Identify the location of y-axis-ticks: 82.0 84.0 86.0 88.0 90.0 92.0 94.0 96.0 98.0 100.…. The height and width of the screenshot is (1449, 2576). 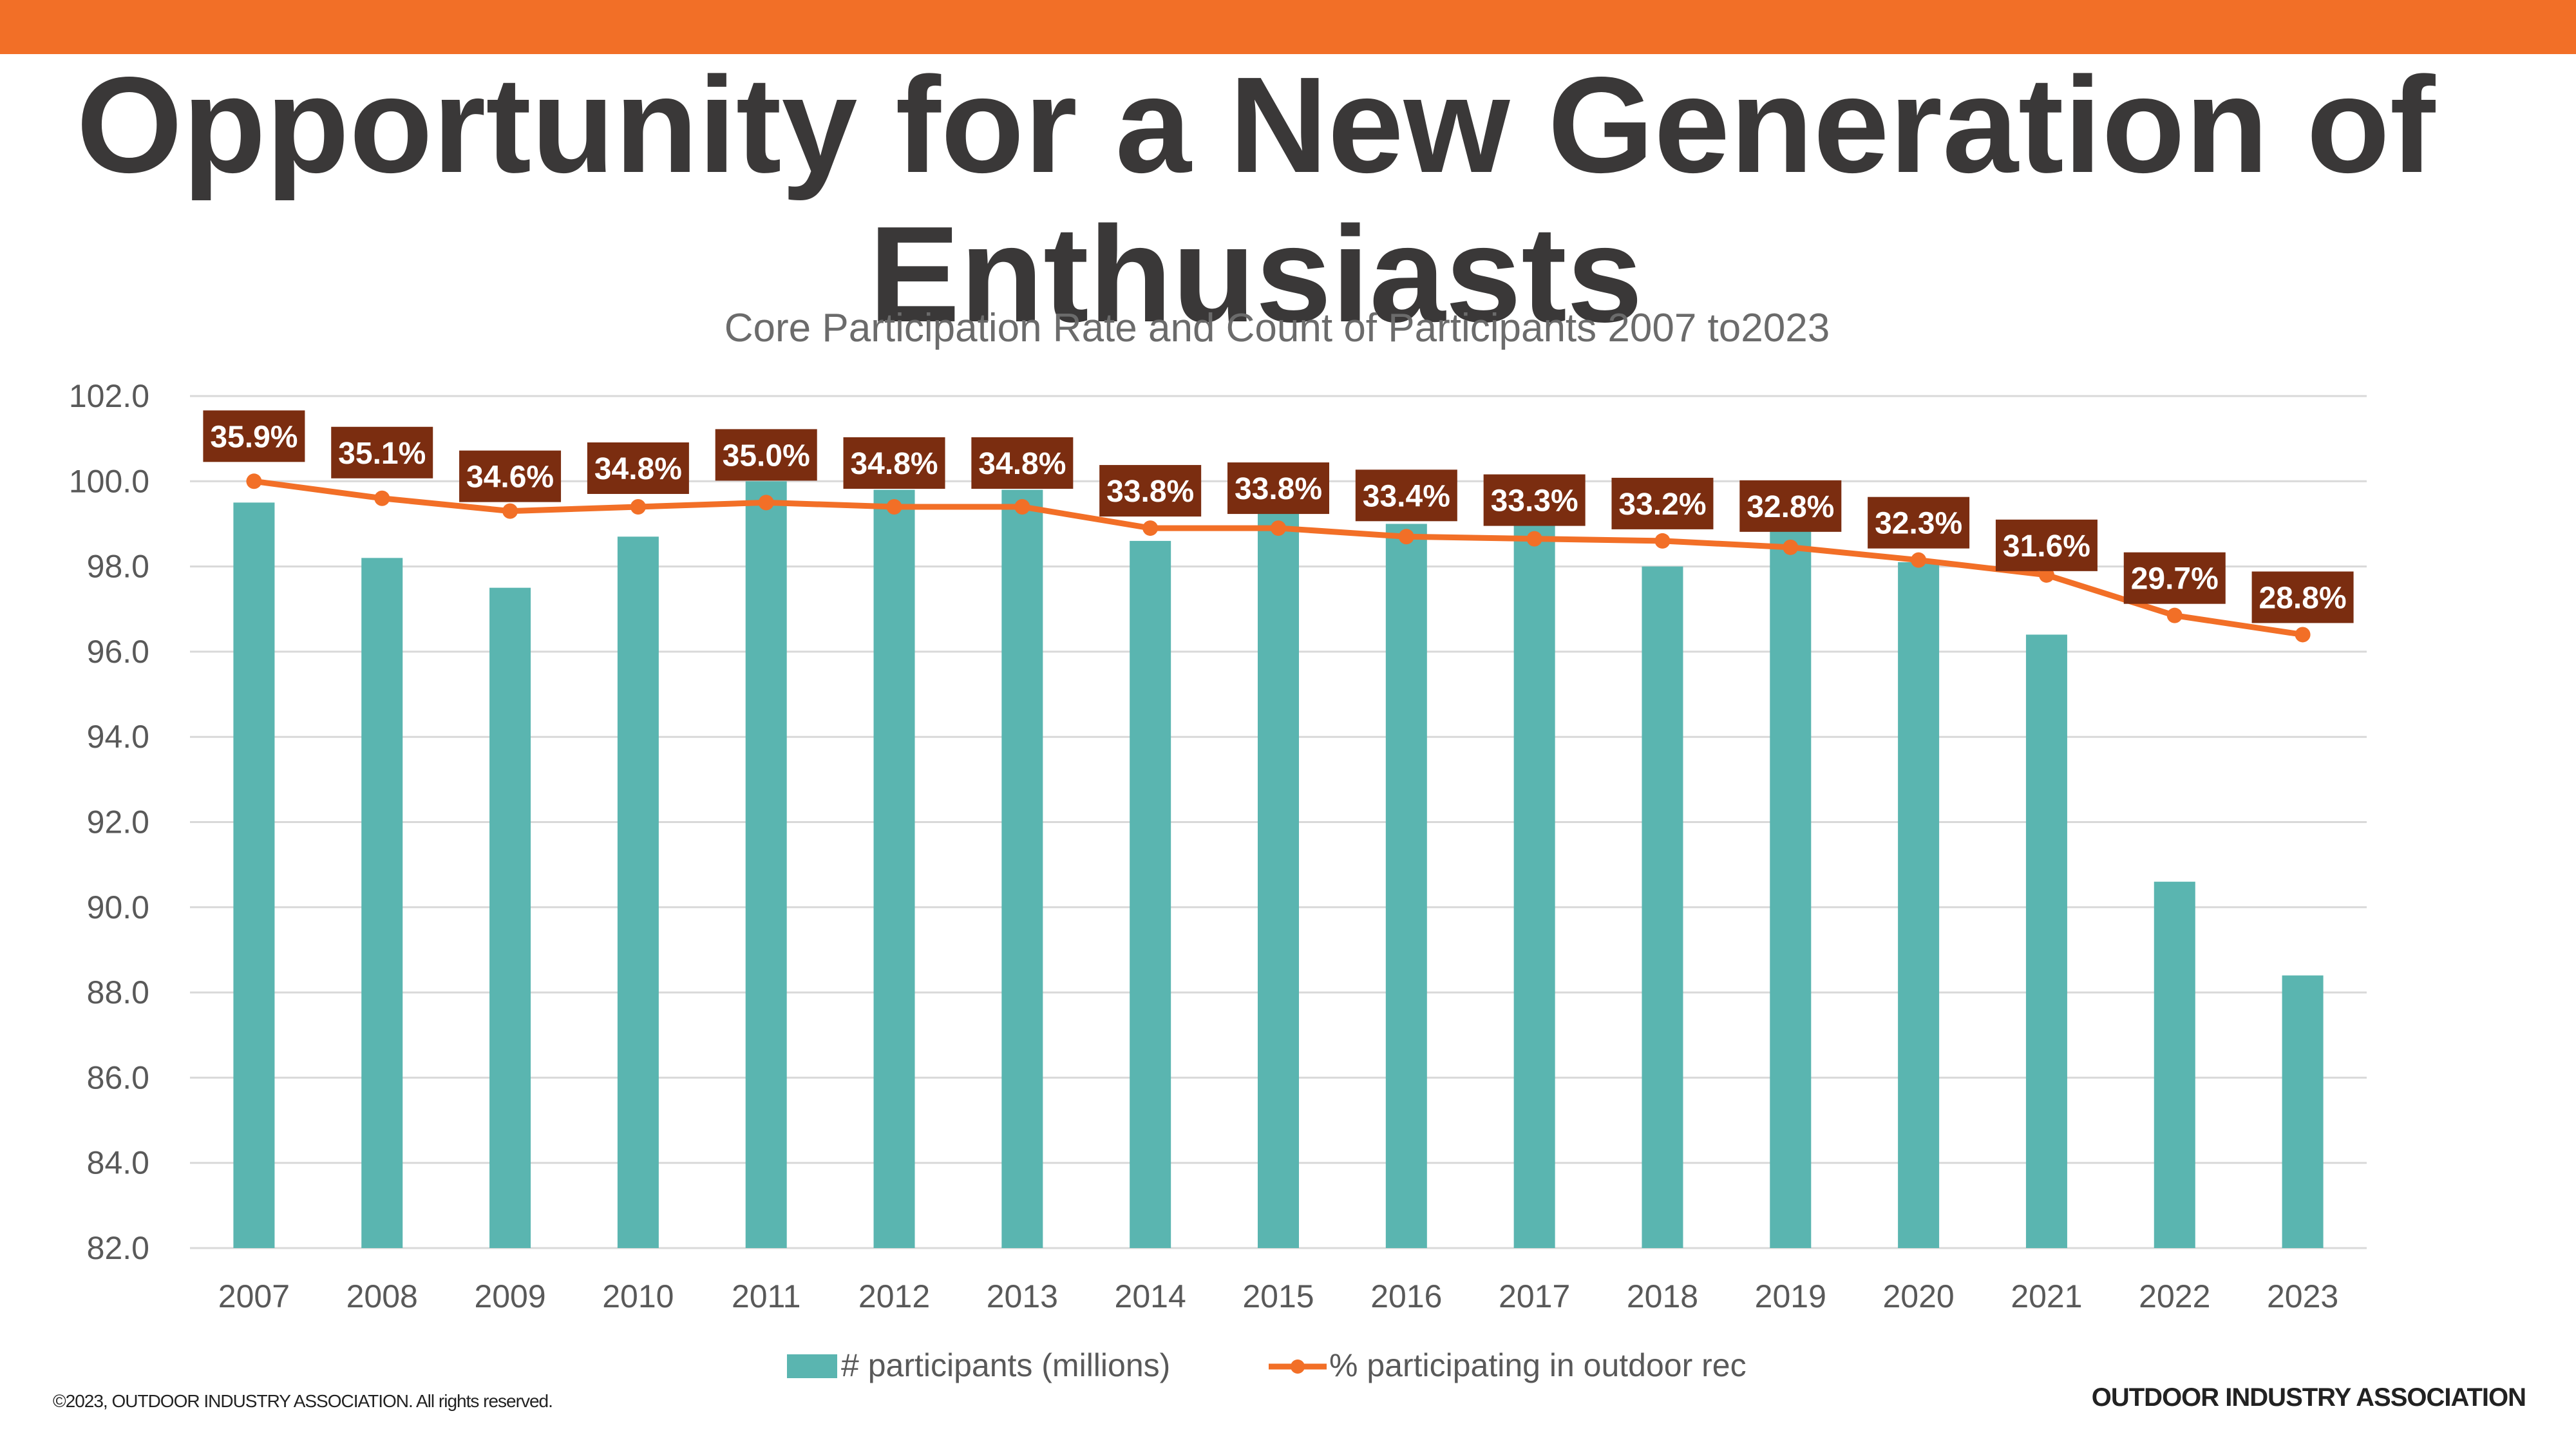
(109, 822).